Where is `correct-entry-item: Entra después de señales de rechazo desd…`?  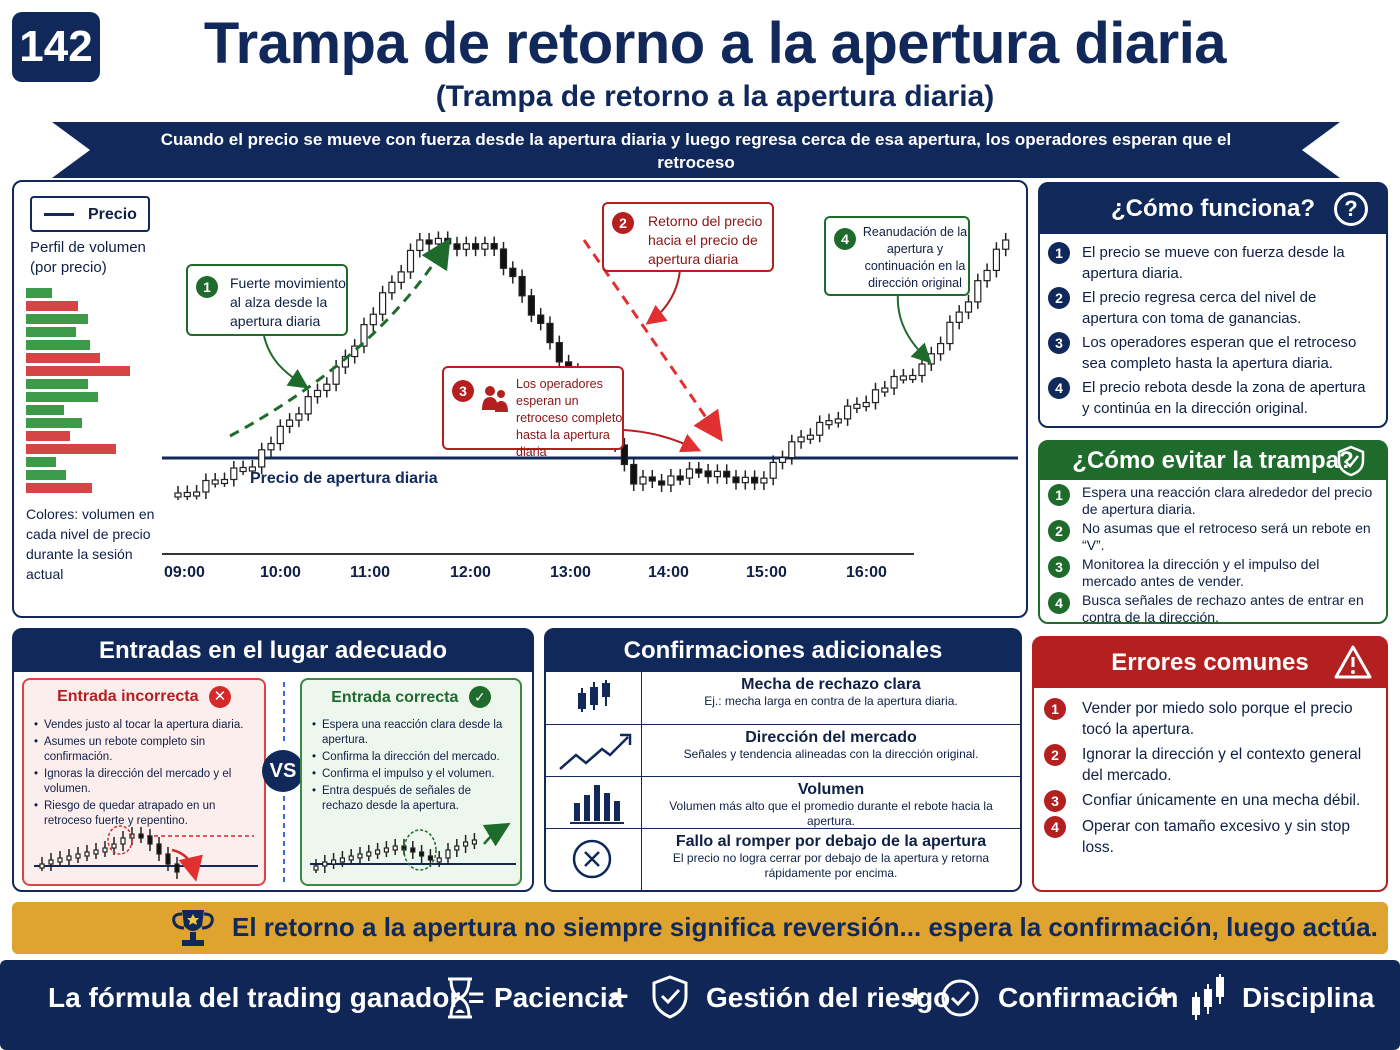
correct-entry-item: Entra después de señales de rechazo desd… is located at coordinates (413, 799).